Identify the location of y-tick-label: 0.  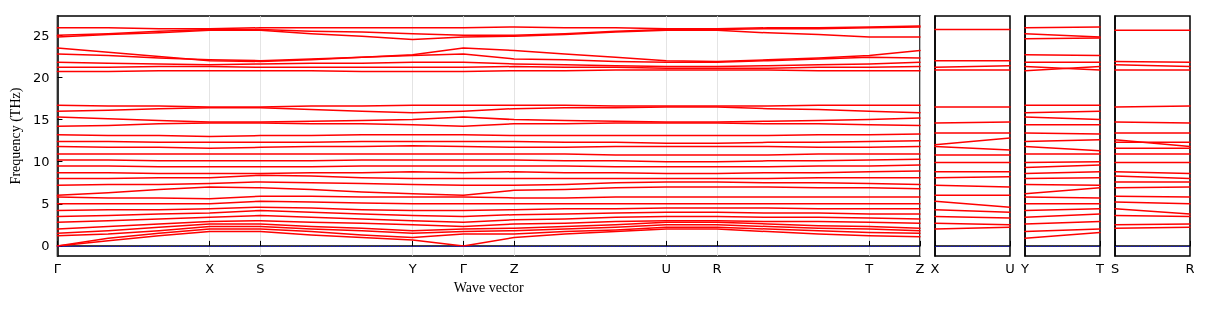
(45, 246).